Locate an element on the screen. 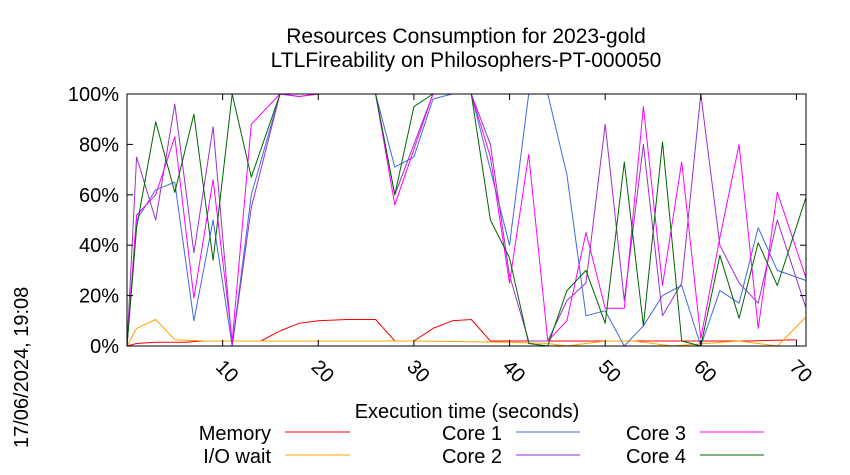  y-tick-label: 0% is located at coordinates (104, 347).